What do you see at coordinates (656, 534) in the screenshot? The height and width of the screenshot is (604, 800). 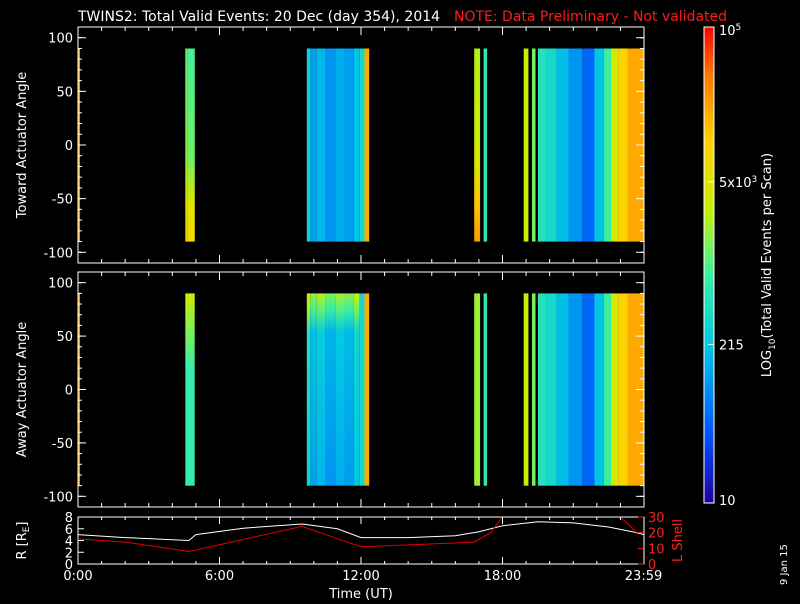 I see `l-shell-tick-label: 20` at bounding box center [656, 534].